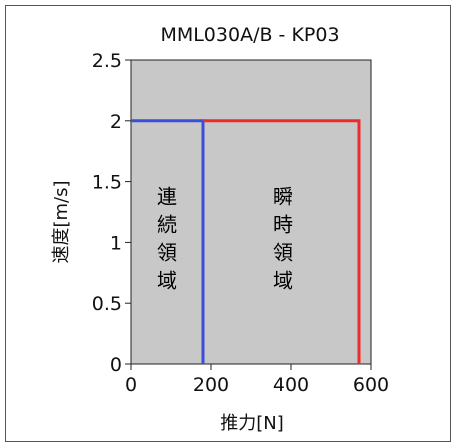 Image resolution: width=458 pixels, height=448 pixels. I want to click on chart-title: MML030A/B - KP03, so click(249, 35).